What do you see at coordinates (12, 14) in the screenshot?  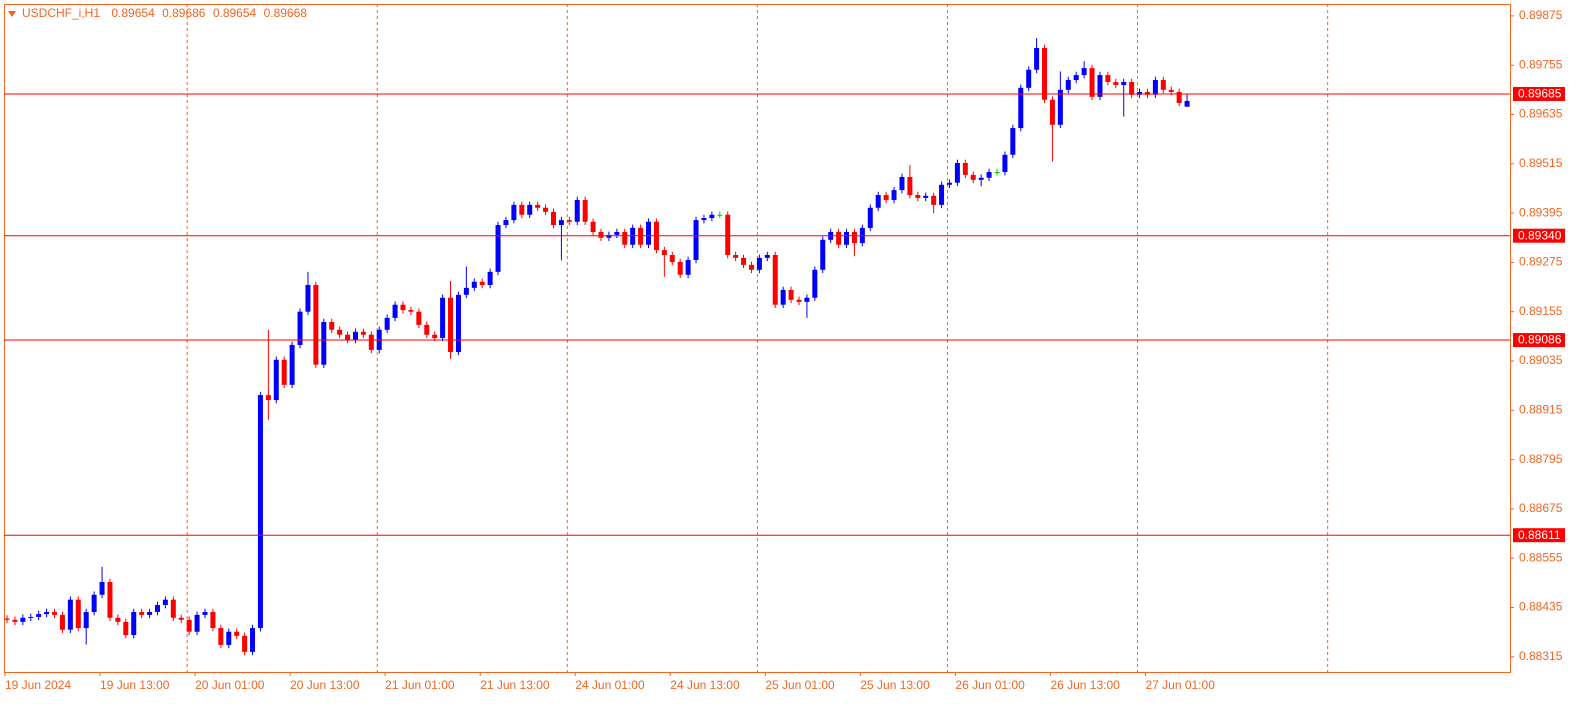 I see `header-arrow` at bounding box center [12, 14].